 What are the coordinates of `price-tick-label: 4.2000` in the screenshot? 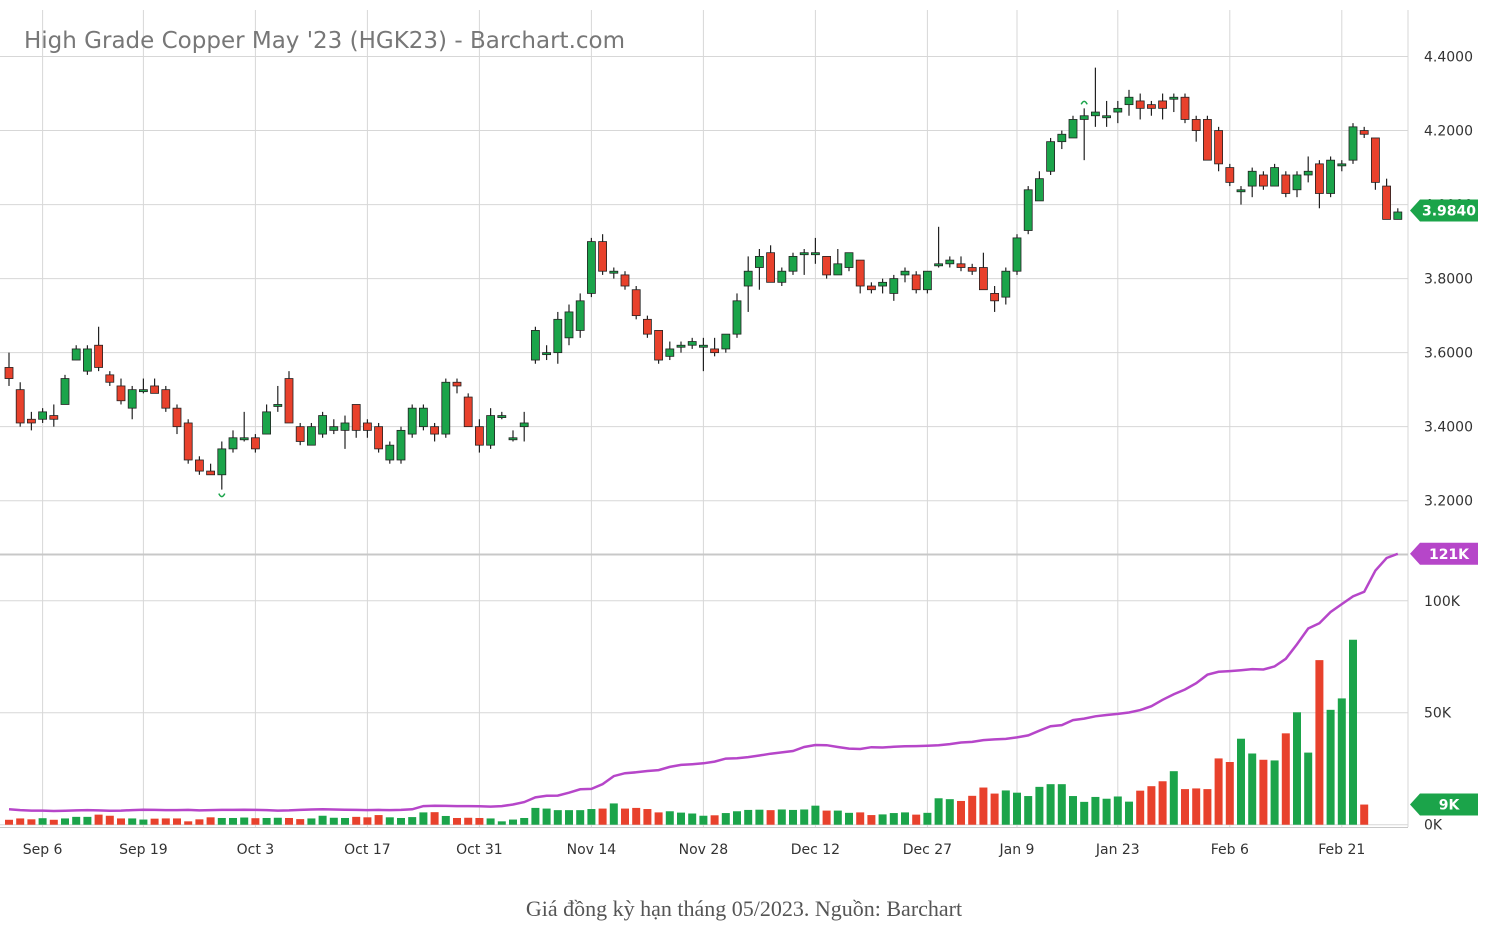 It's located at (1448, 132).